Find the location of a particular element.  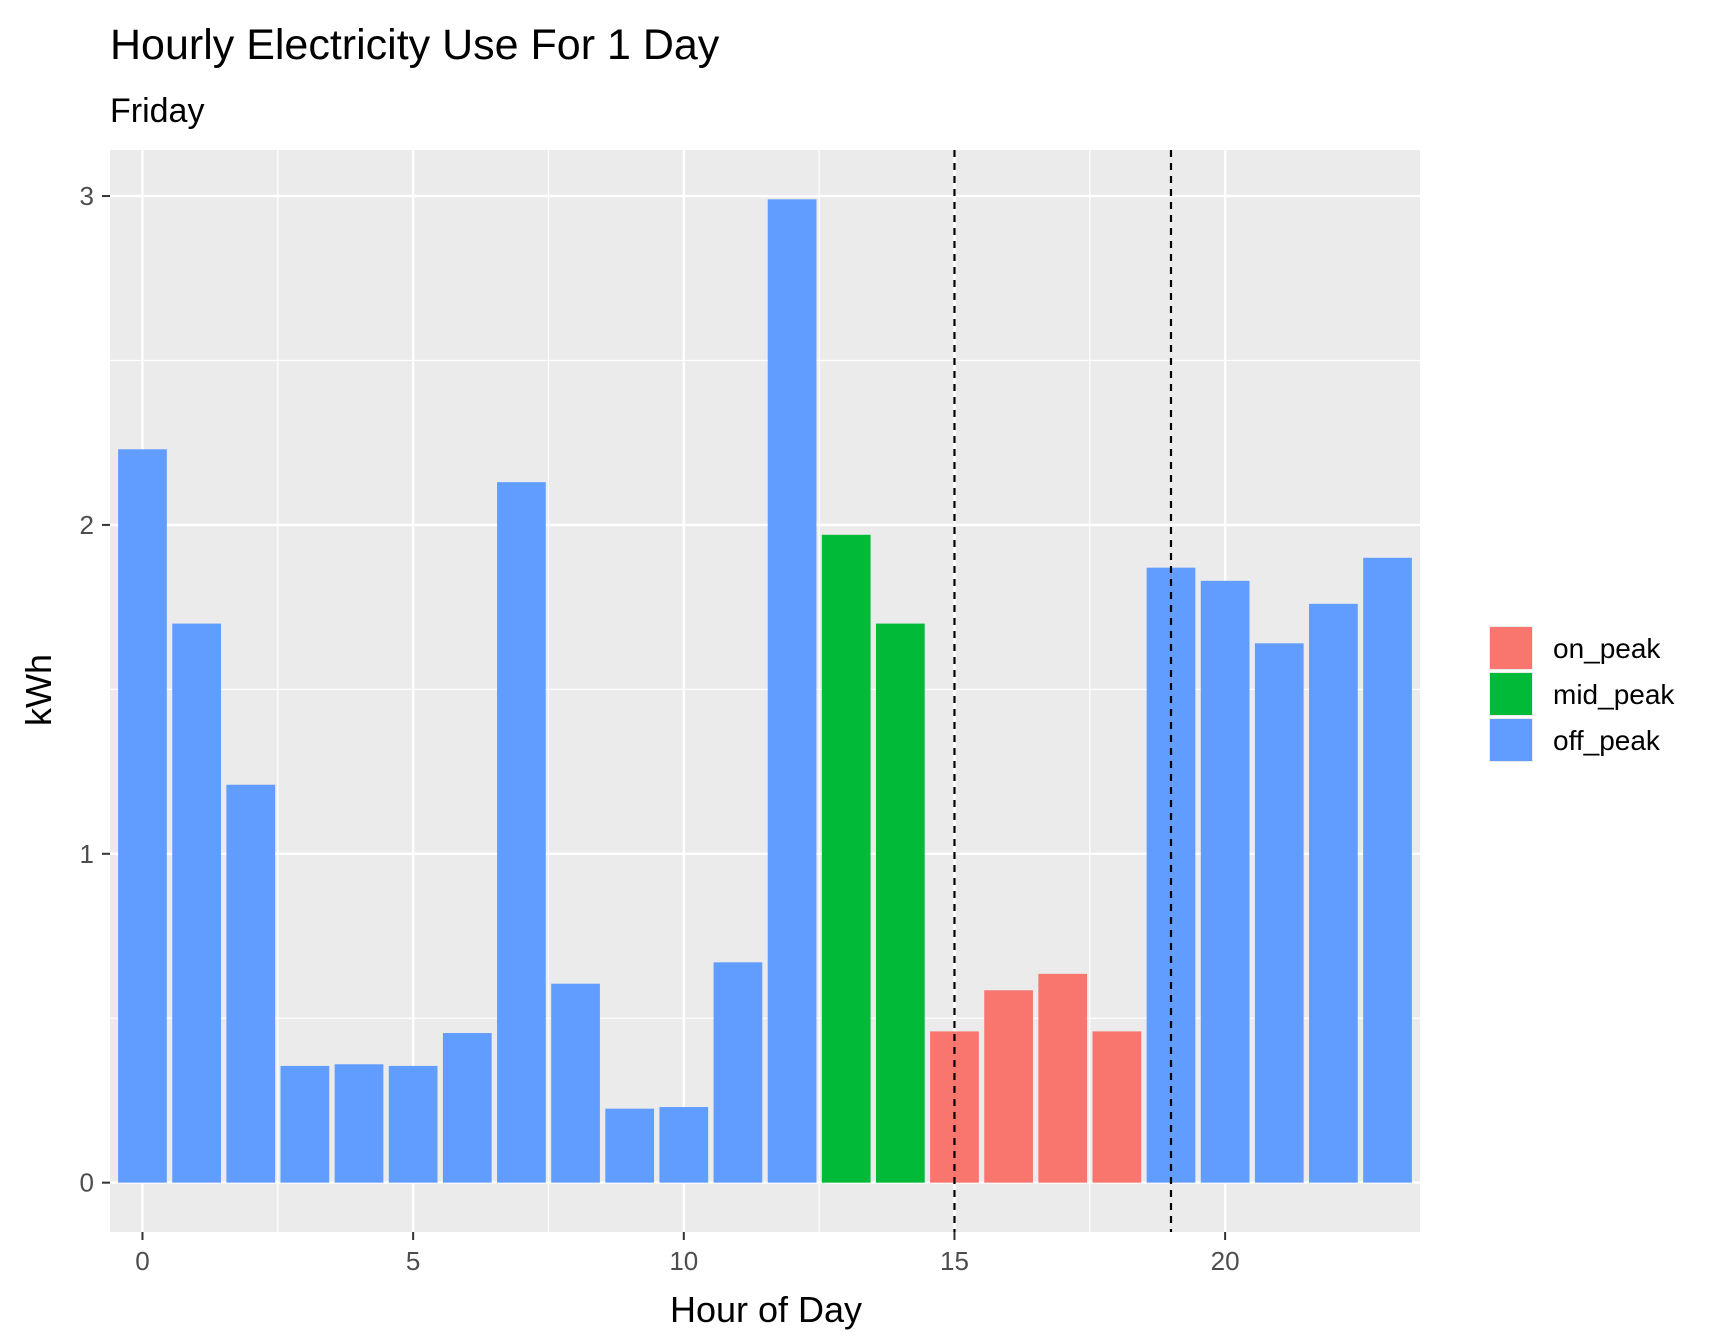

y-tick-label: 3 is located at coordinates (87, 196).